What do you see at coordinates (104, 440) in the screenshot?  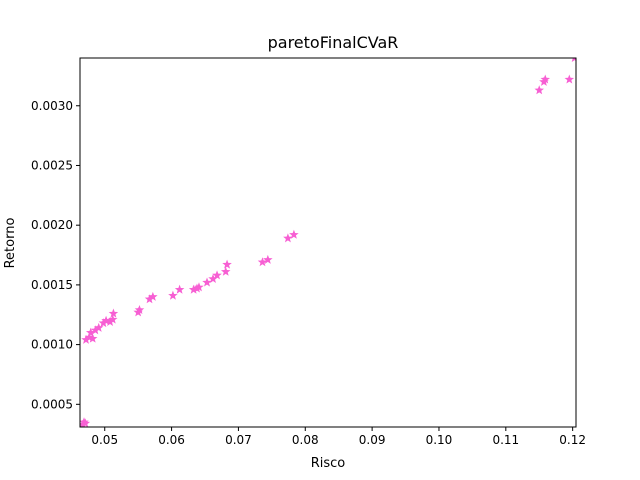 I see `x-tick-label: 0.05` at bounding box center [104, 440].